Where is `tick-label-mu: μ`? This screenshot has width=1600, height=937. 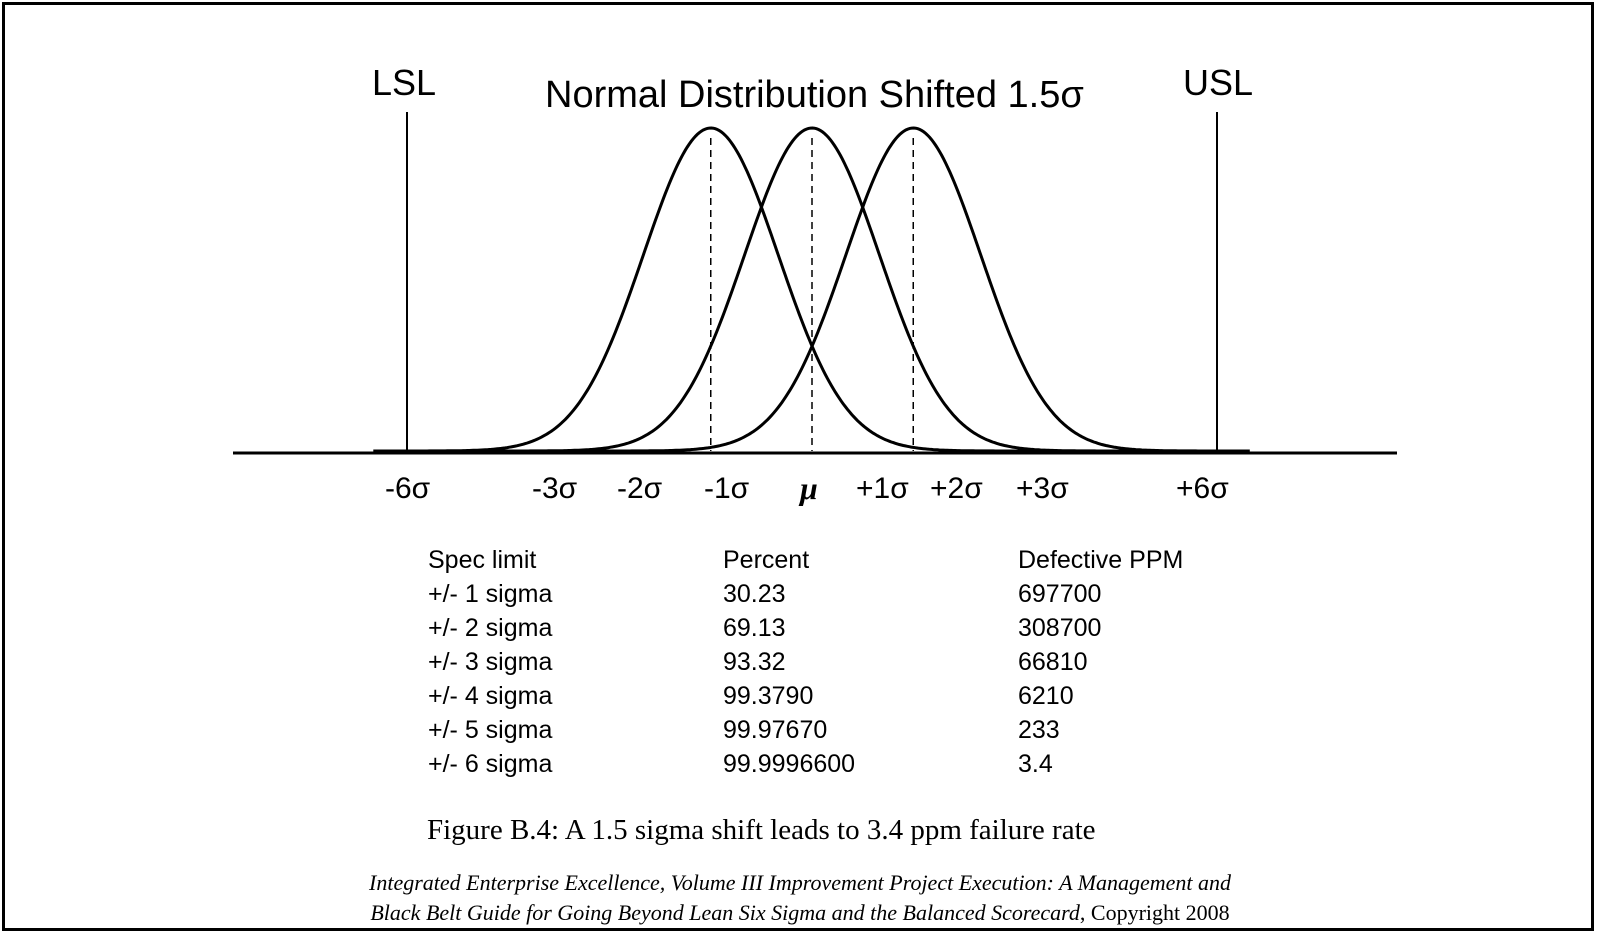 tick-label-mu: μ is located at coordinates (809, 488).